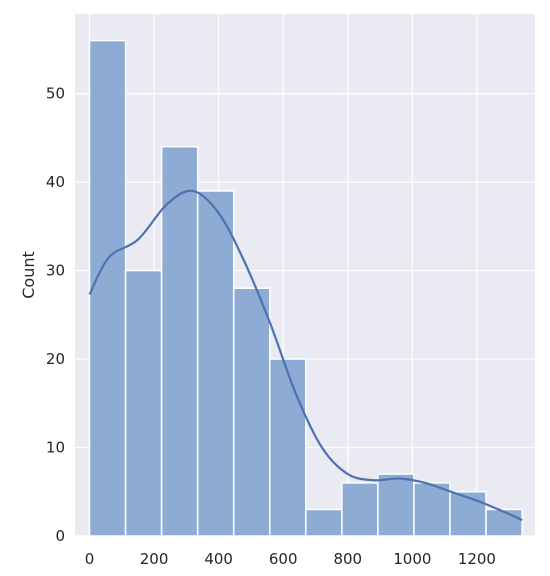 The height and width of the screenshot is (576, 550). I want to click on y-tick-label: 40, so click(55, 182).